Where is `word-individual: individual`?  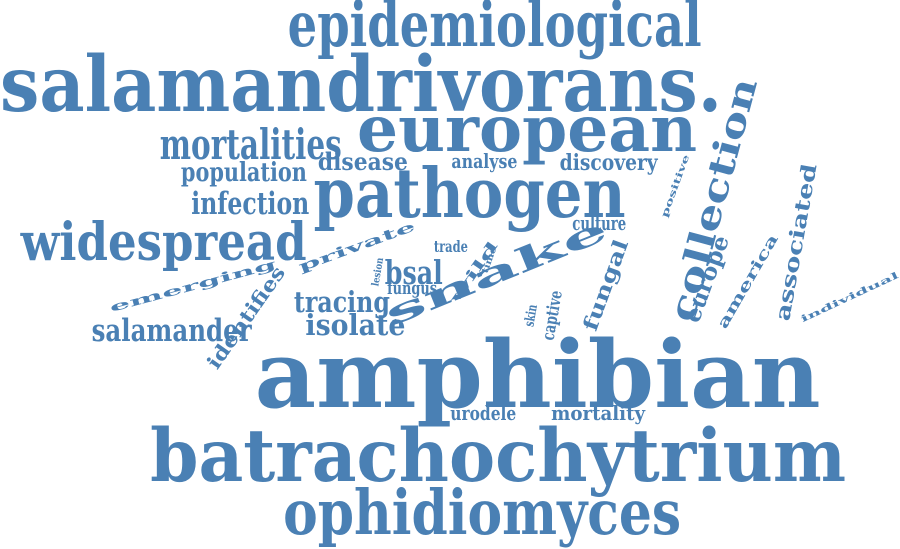 word-individual: individual is located at coordinates (850, 297).